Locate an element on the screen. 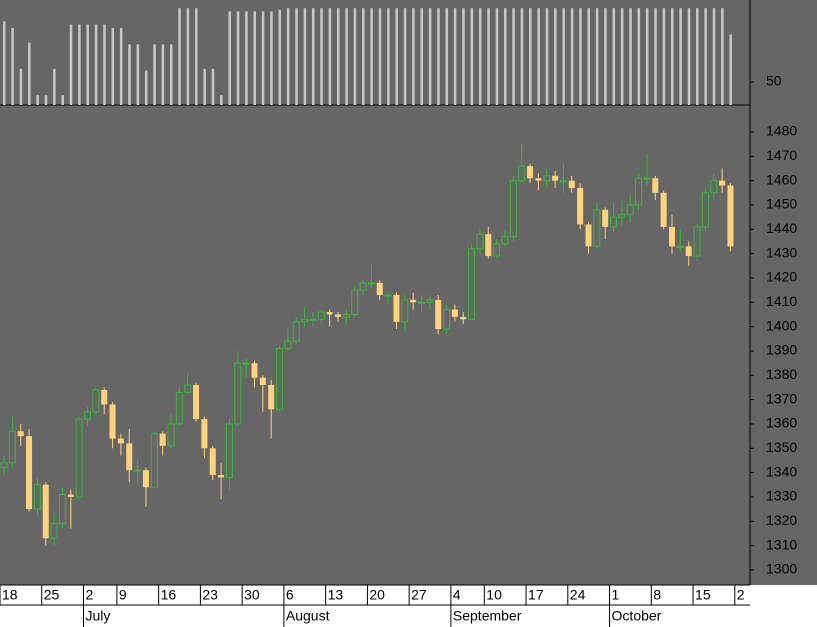 This screenshot has height=627, width=817. y-tick-label: 1370 is located at coordinates (781, 398).